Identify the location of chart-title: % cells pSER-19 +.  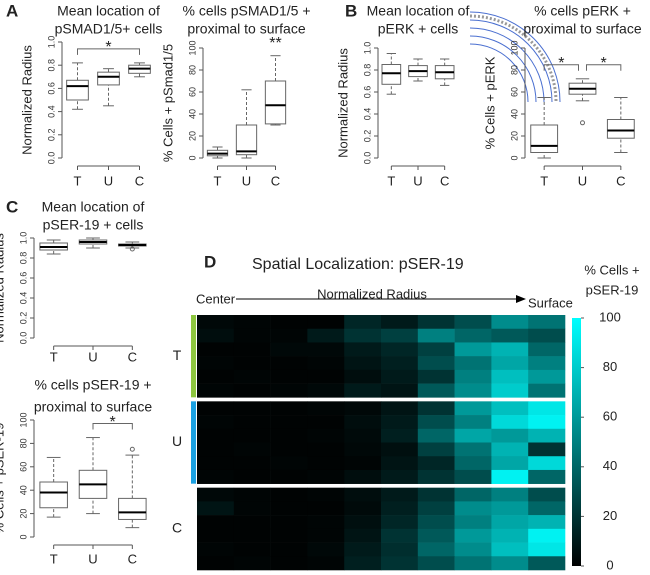
(92, 385).